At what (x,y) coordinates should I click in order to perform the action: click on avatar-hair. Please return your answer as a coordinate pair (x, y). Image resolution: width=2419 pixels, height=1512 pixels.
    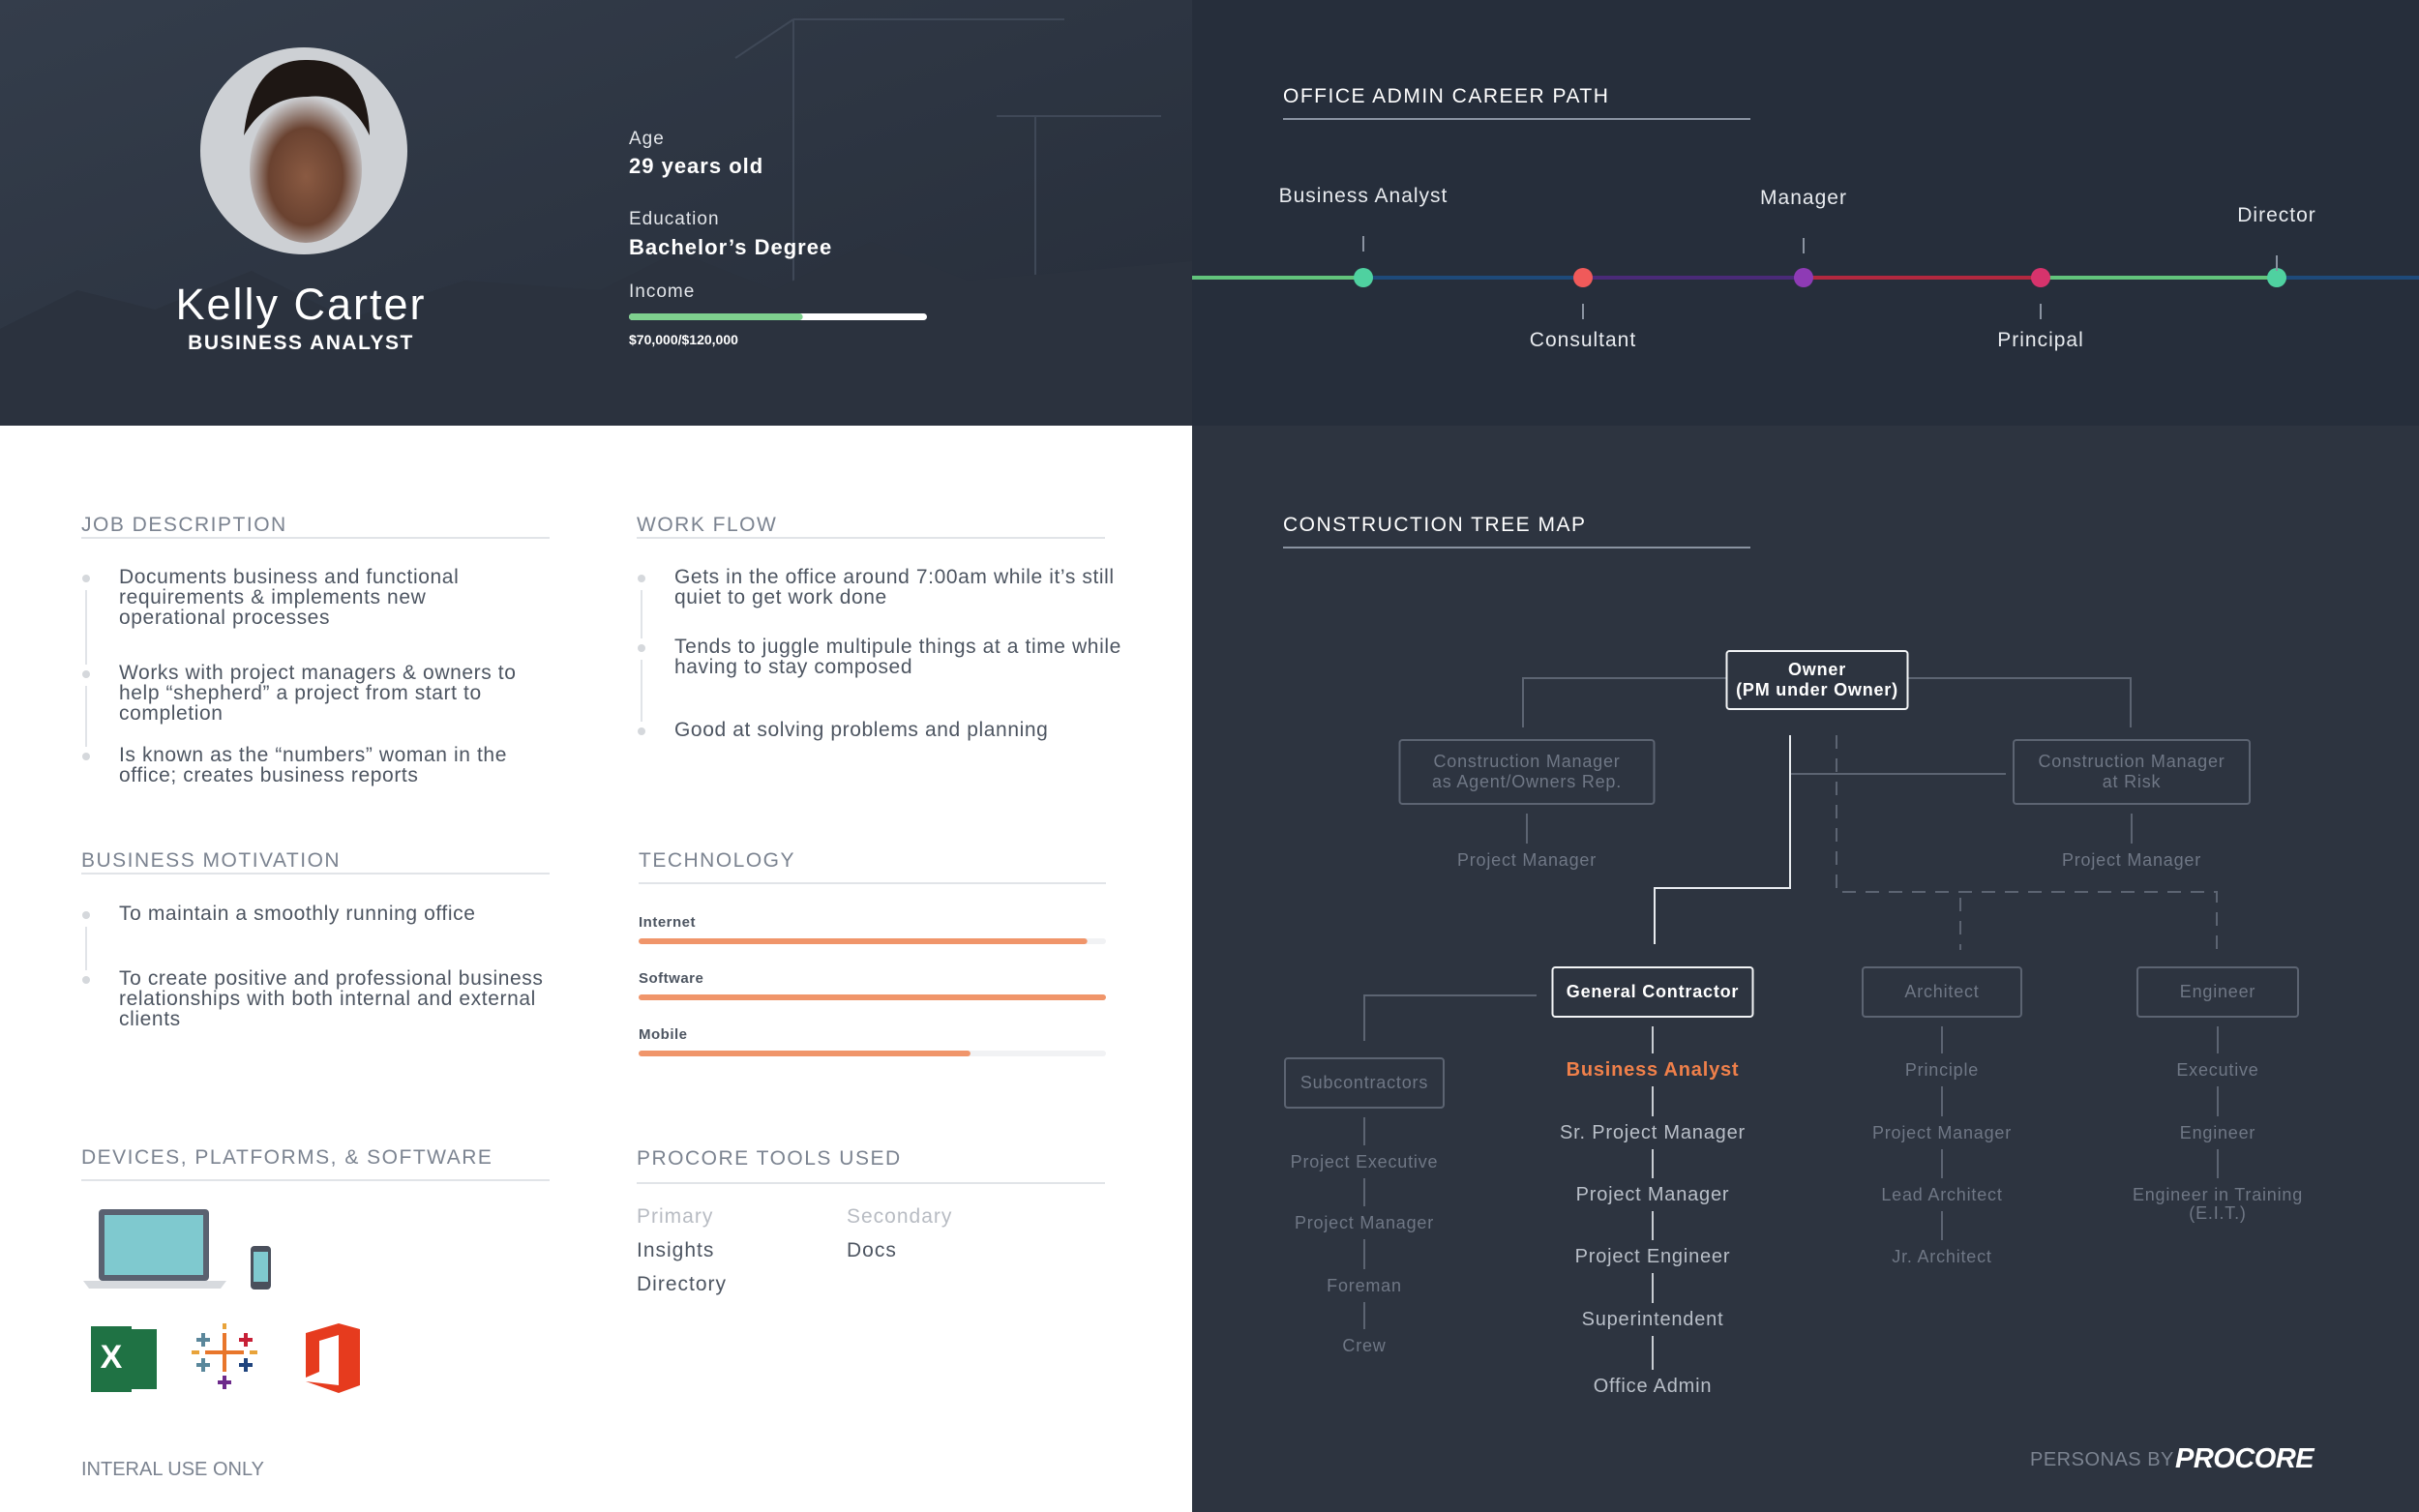
    Looking at the image, I should click on (307, 97).